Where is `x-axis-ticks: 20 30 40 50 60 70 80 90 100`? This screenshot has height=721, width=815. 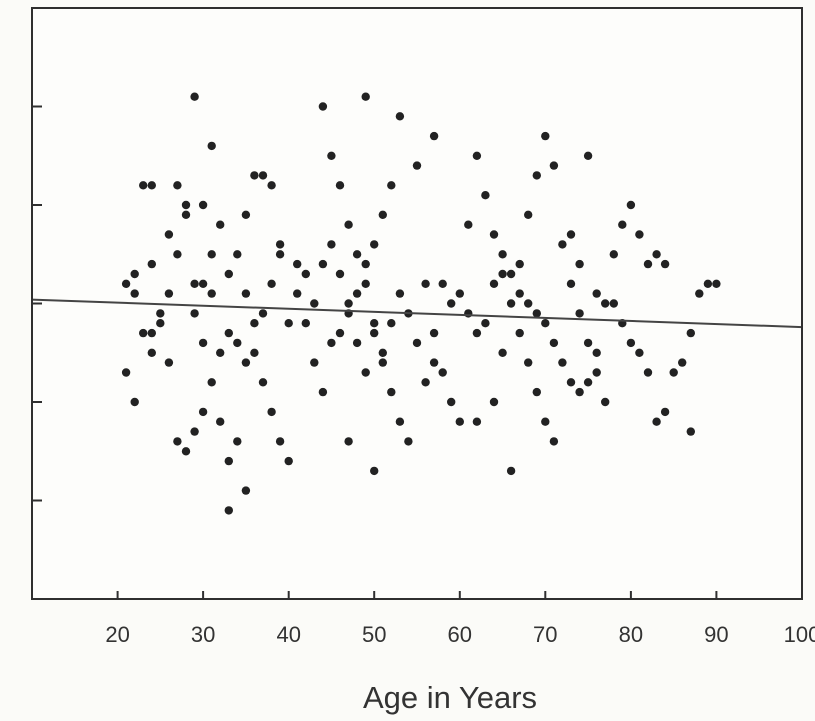 x-axis-ticks: 20 30 40 50 60 70 80 90 100 is located at coordinates (460, 619).